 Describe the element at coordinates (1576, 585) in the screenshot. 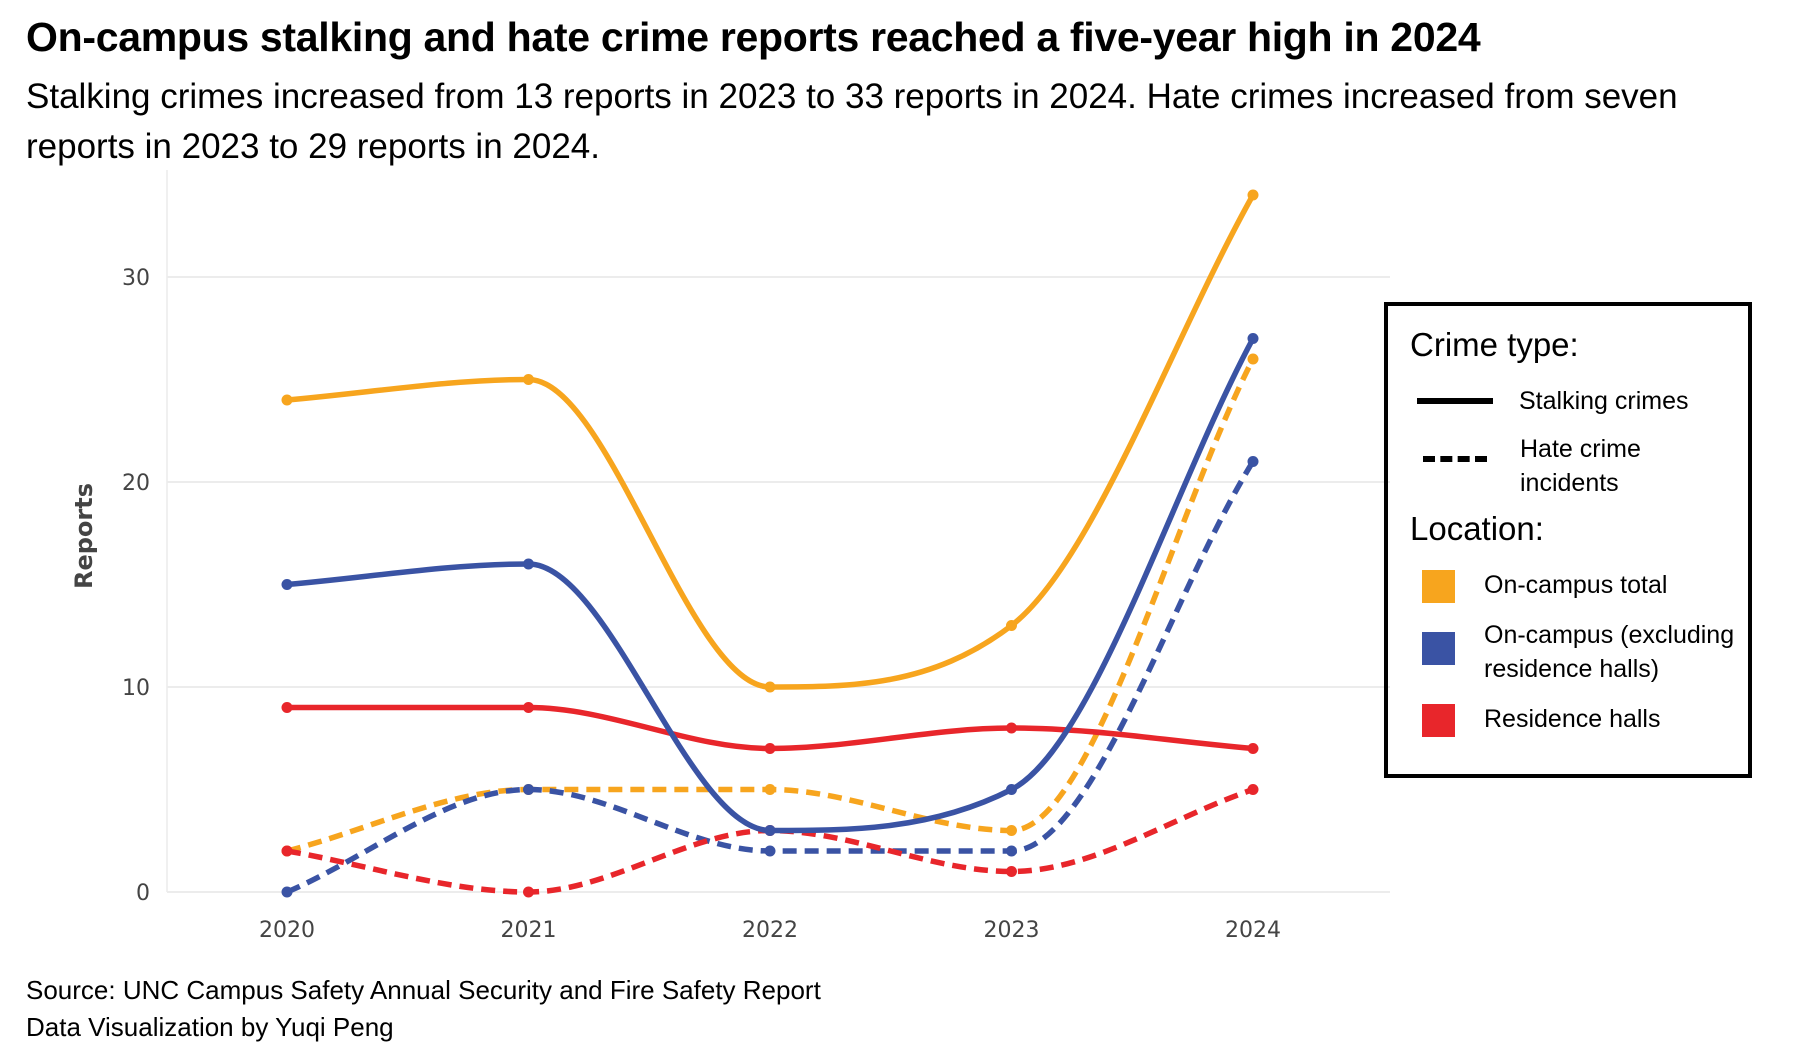

I see `legend-total: On-campus total` at that location.